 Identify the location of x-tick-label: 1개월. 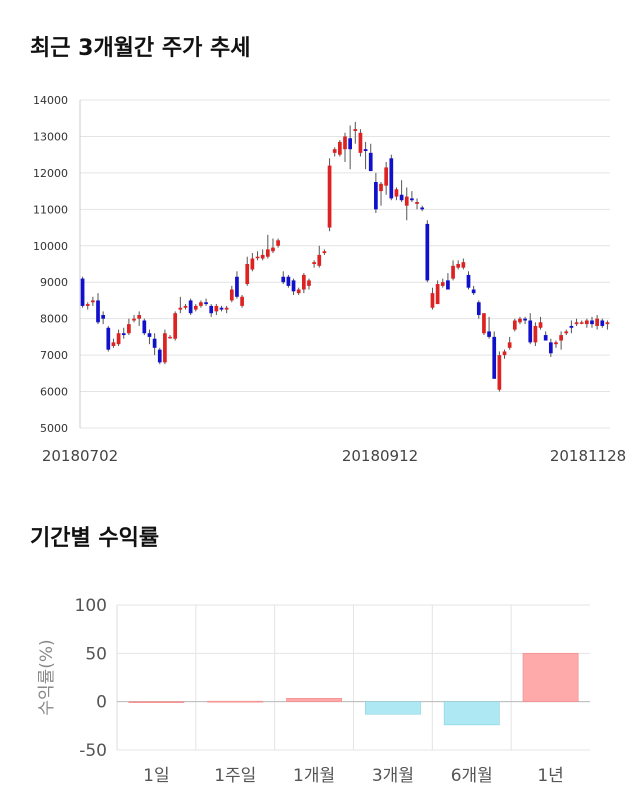
(314, 776).